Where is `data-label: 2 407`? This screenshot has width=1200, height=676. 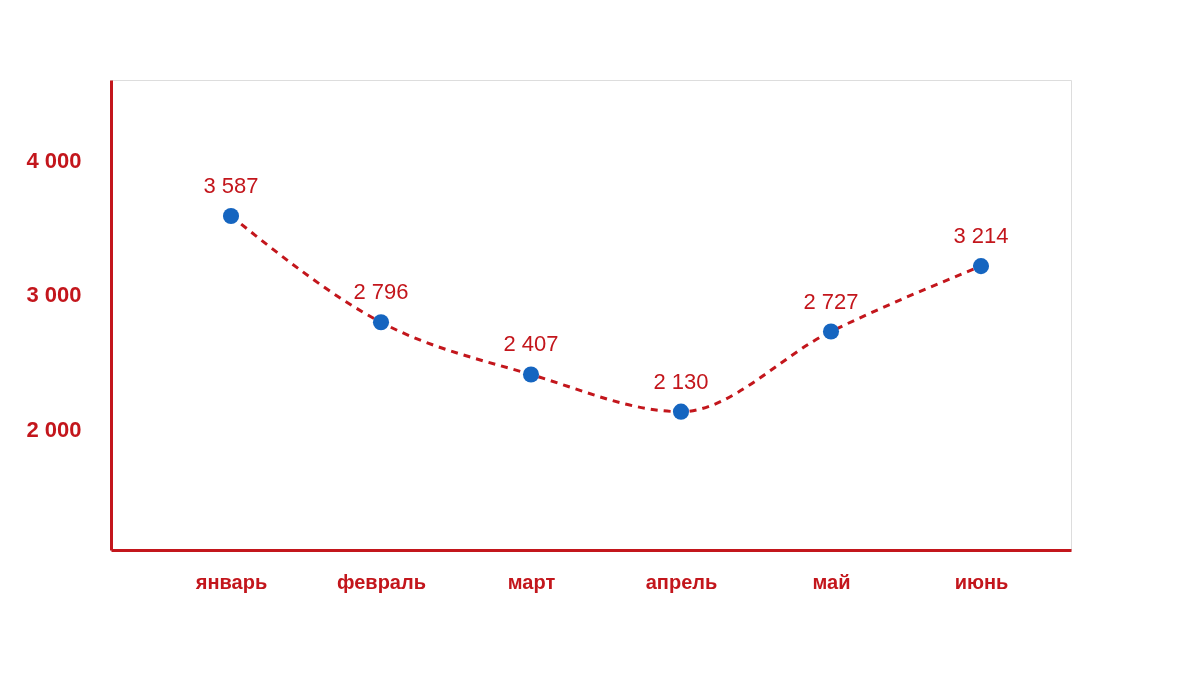 data-label: 2 407 is located at coordinates (531, 344).